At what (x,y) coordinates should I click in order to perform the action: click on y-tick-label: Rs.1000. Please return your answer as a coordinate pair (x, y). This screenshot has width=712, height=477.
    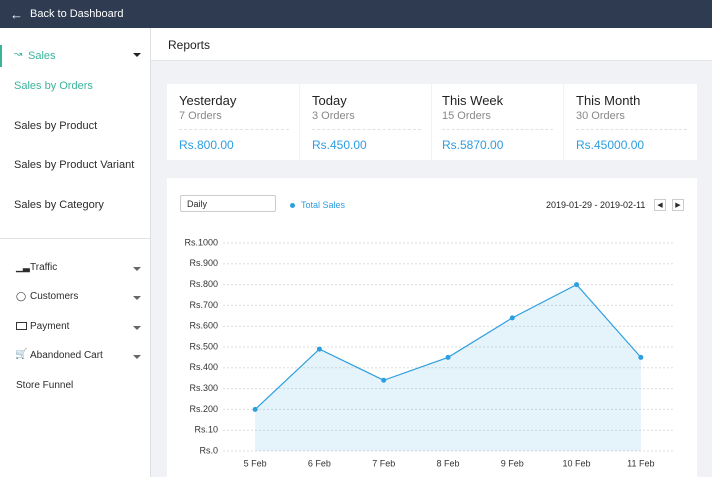
    Looking at the image, I should click on (201, 242).